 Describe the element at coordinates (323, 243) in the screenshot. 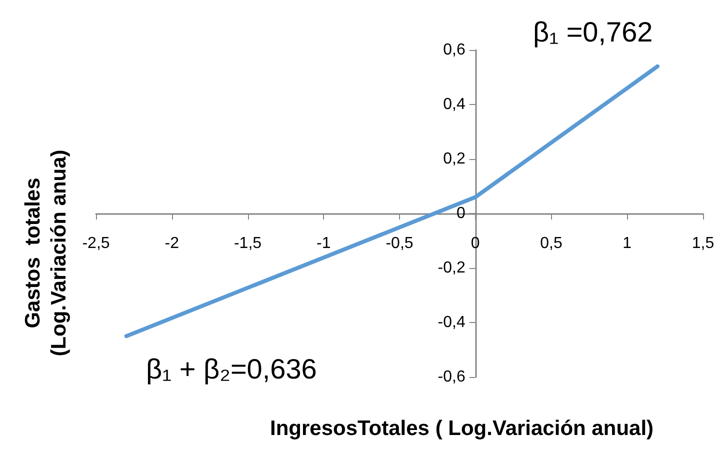

I see `x-tick-label: -1` at that location.